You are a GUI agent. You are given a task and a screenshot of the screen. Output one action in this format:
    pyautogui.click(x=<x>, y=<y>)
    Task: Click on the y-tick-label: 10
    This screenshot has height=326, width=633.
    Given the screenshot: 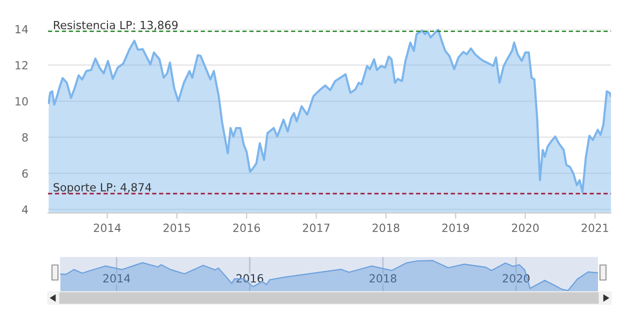 What is the action you would take?
    pyautogui.click(x=22, y=101)
    